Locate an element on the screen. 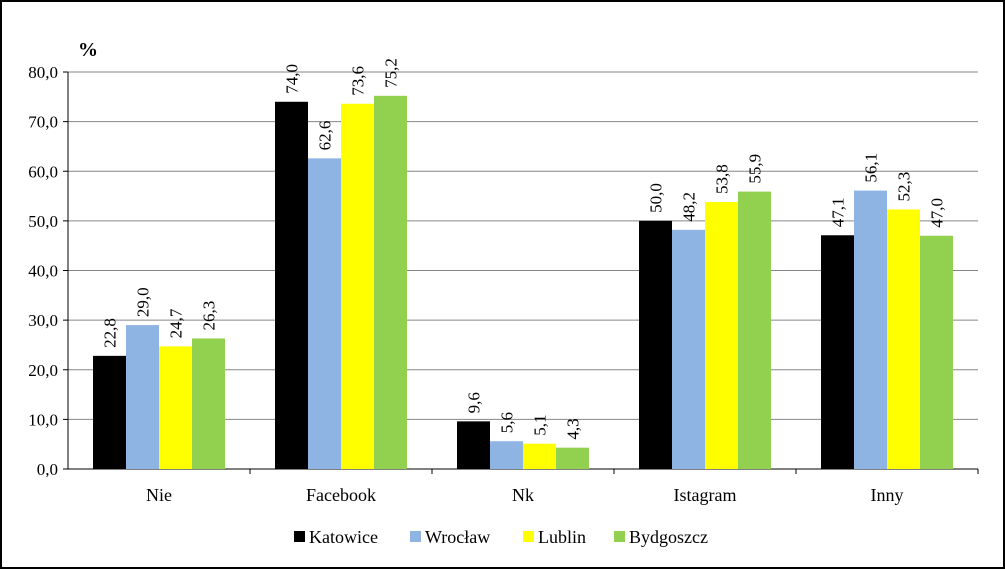 This screenshot has height=569, width=1005. x-category-label: Nie is located at coordinates (159, 495).